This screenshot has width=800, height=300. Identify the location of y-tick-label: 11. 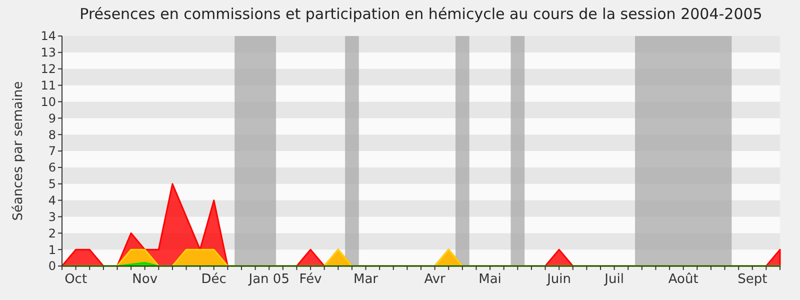
(48, 85).